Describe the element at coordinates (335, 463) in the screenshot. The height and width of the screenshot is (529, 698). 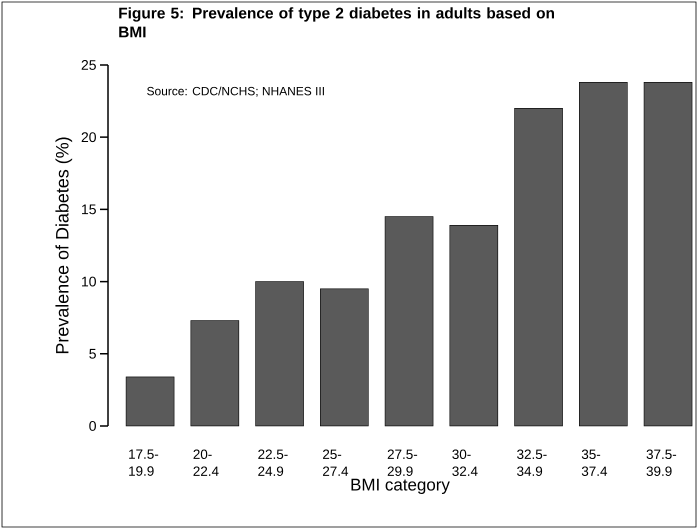
I see `x-tick-label: 25-27.4` at that location.